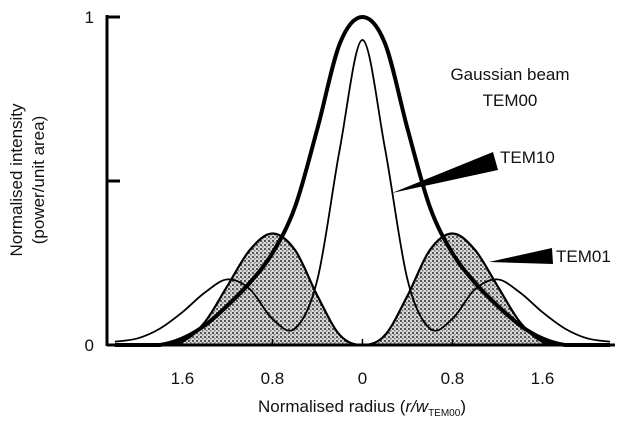 Image resolution: width=619 pixels, height=421 pixels. Describe the element at coordinates (16, 180) in the screenshot. I see `y-label-line: Normalised intensity` at that location.